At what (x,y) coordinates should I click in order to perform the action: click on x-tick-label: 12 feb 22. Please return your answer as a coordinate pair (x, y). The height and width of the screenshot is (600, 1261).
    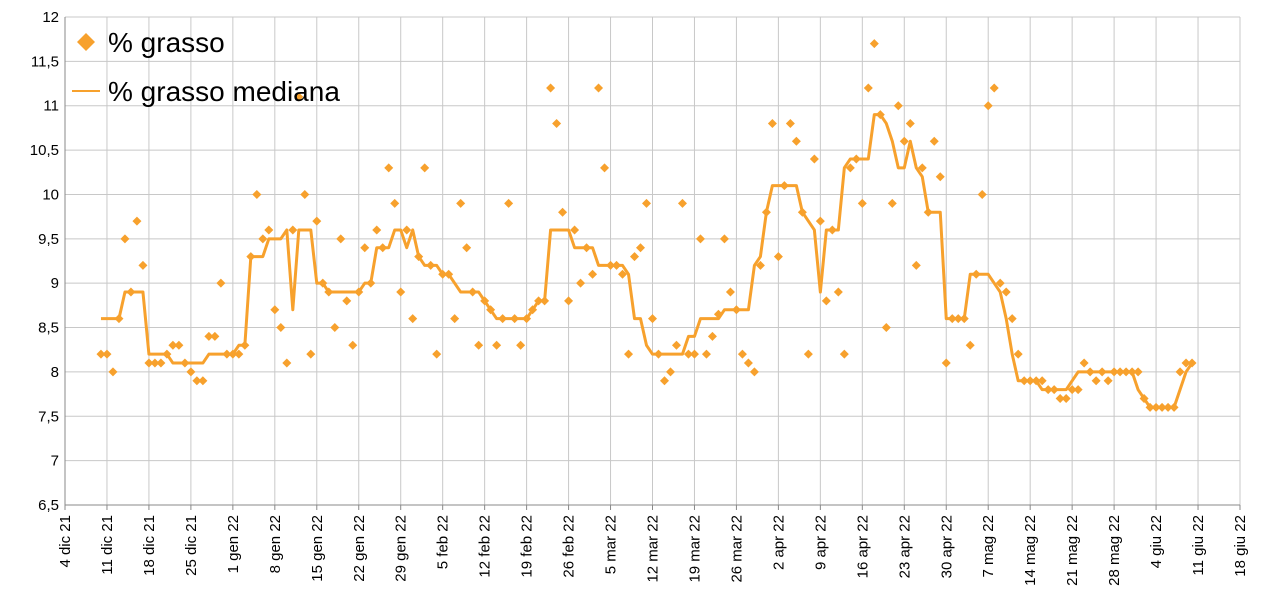
    Looking at the image, I should click on (485, 546).